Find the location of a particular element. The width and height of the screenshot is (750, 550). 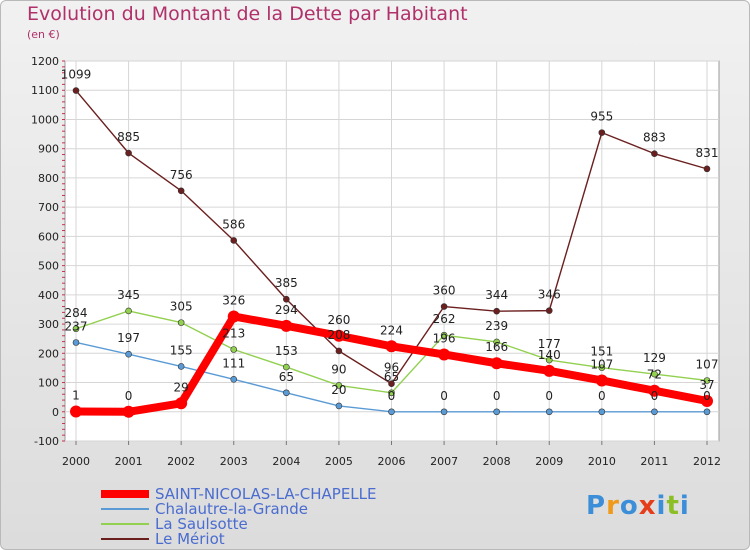

x-tick-label: 2011 is located at coordinates (654, 461).